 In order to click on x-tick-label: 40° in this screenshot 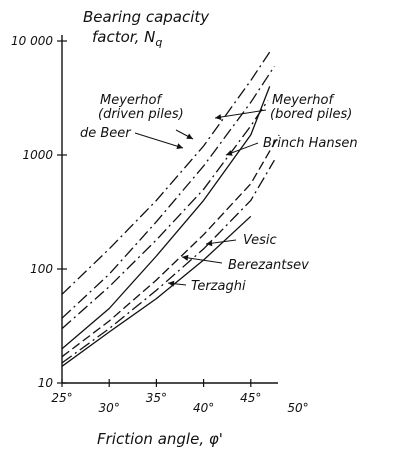, I will do `click(203, 408)`.